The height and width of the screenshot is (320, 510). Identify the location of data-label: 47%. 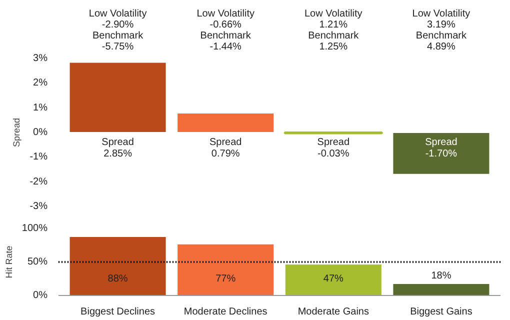
(333, 278).